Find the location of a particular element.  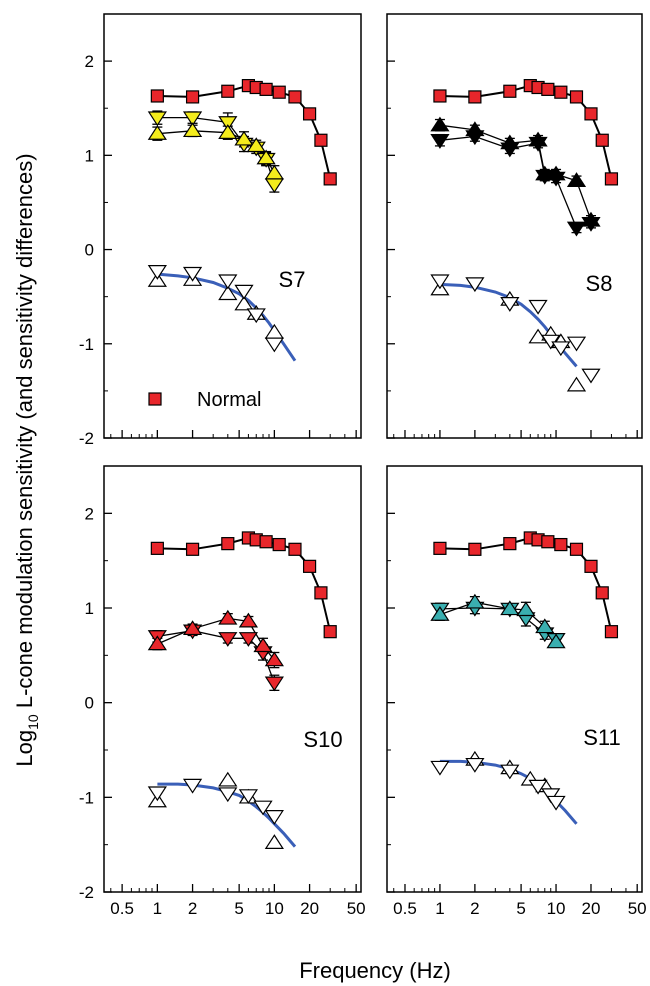

x-tick-label: 10 is located at coordinates (556, 908).